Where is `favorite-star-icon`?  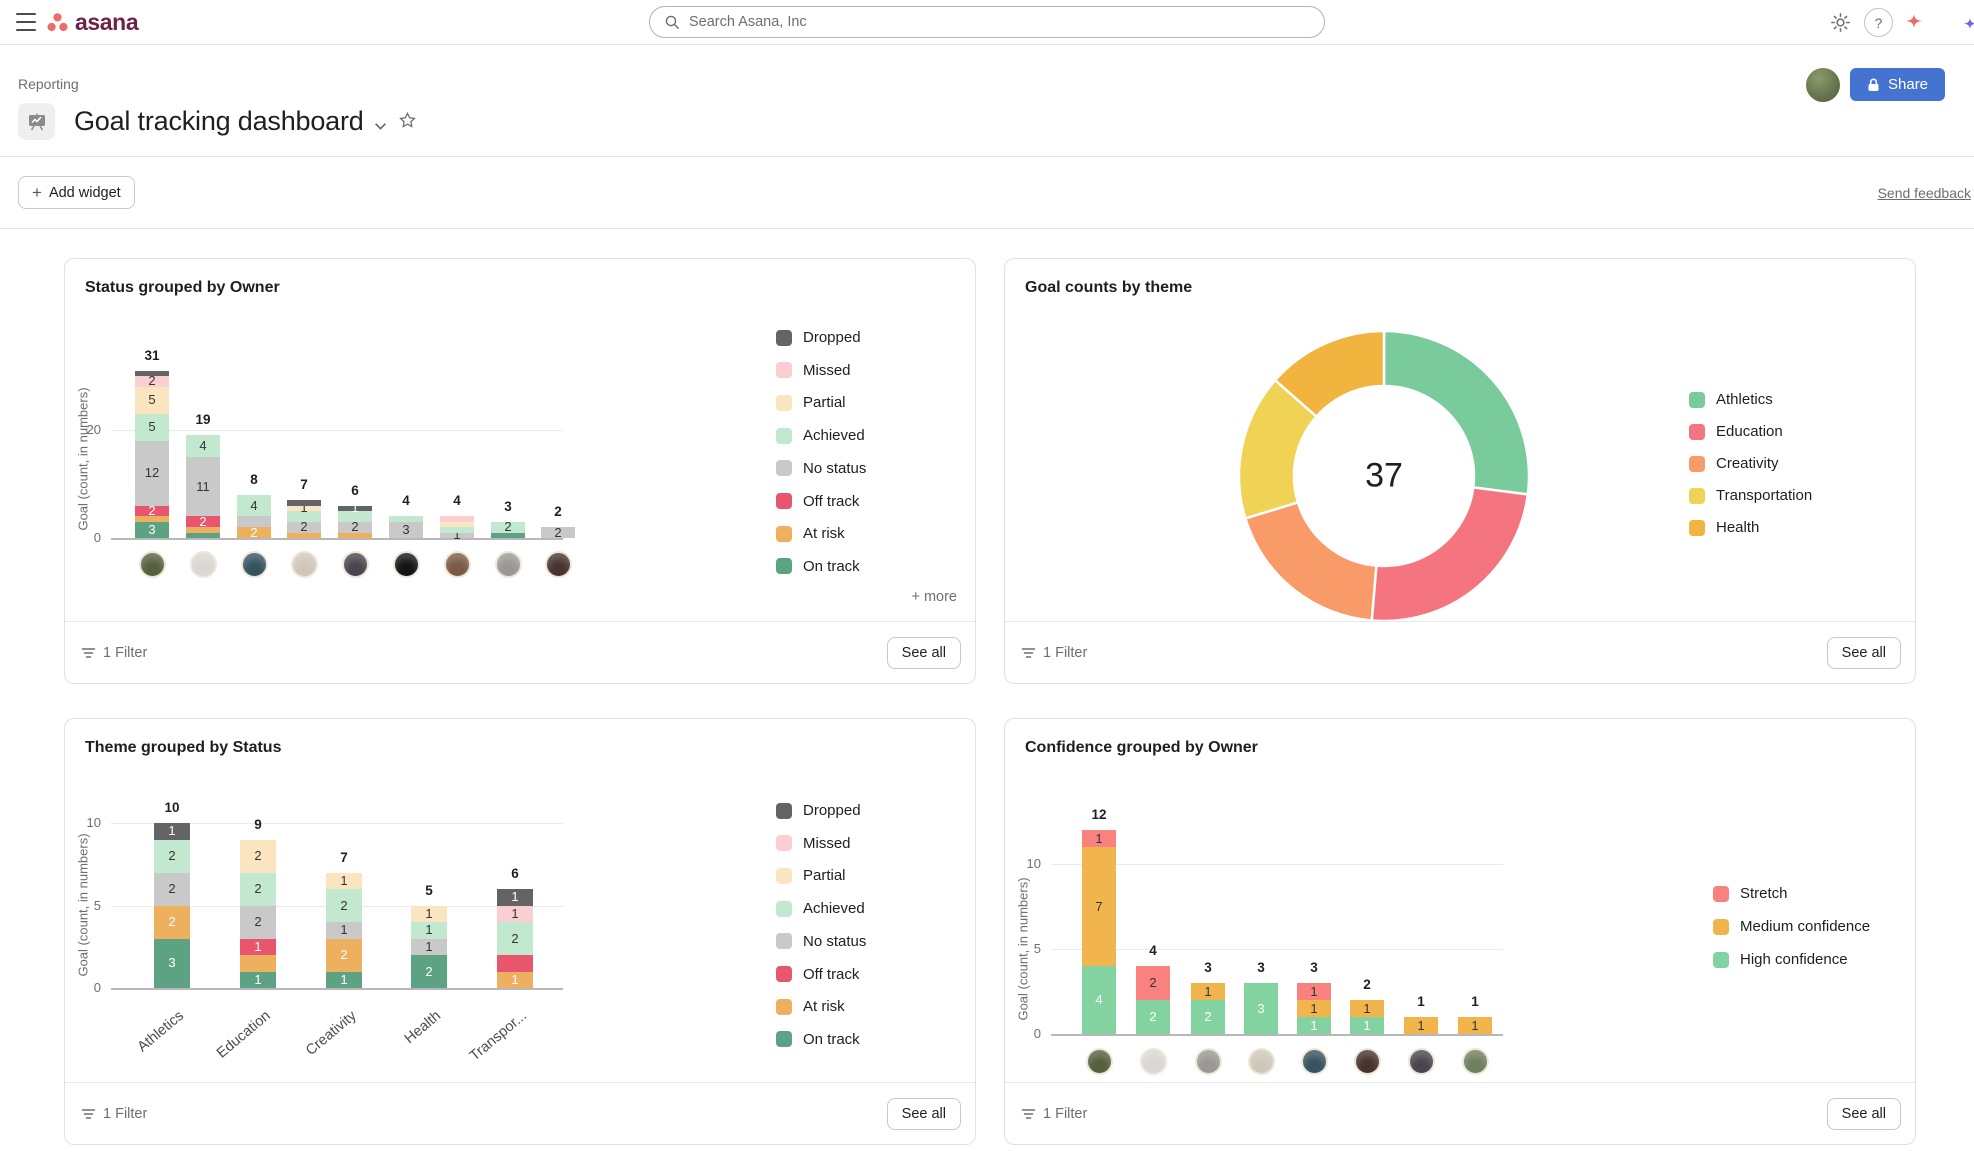
favorite-star-icon is located at coordinates (407, 123).